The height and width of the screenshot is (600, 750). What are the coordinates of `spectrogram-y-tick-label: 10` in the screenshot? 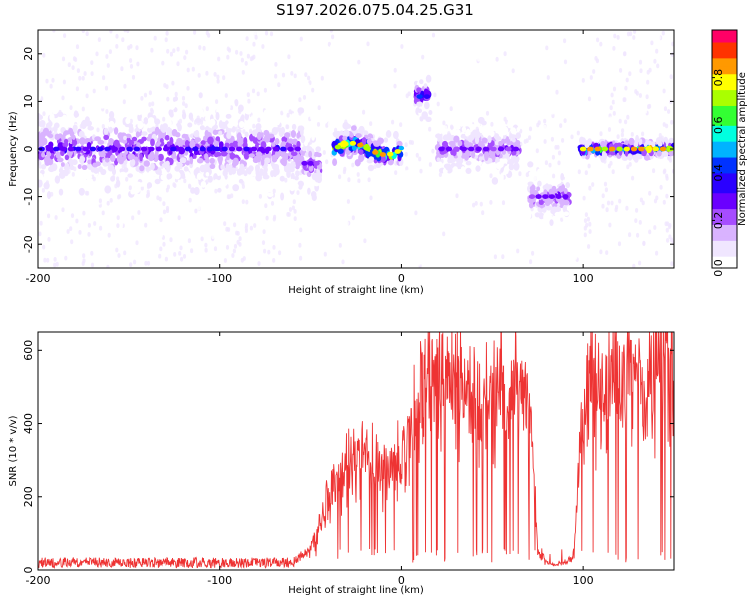 It's located at (28, 101).